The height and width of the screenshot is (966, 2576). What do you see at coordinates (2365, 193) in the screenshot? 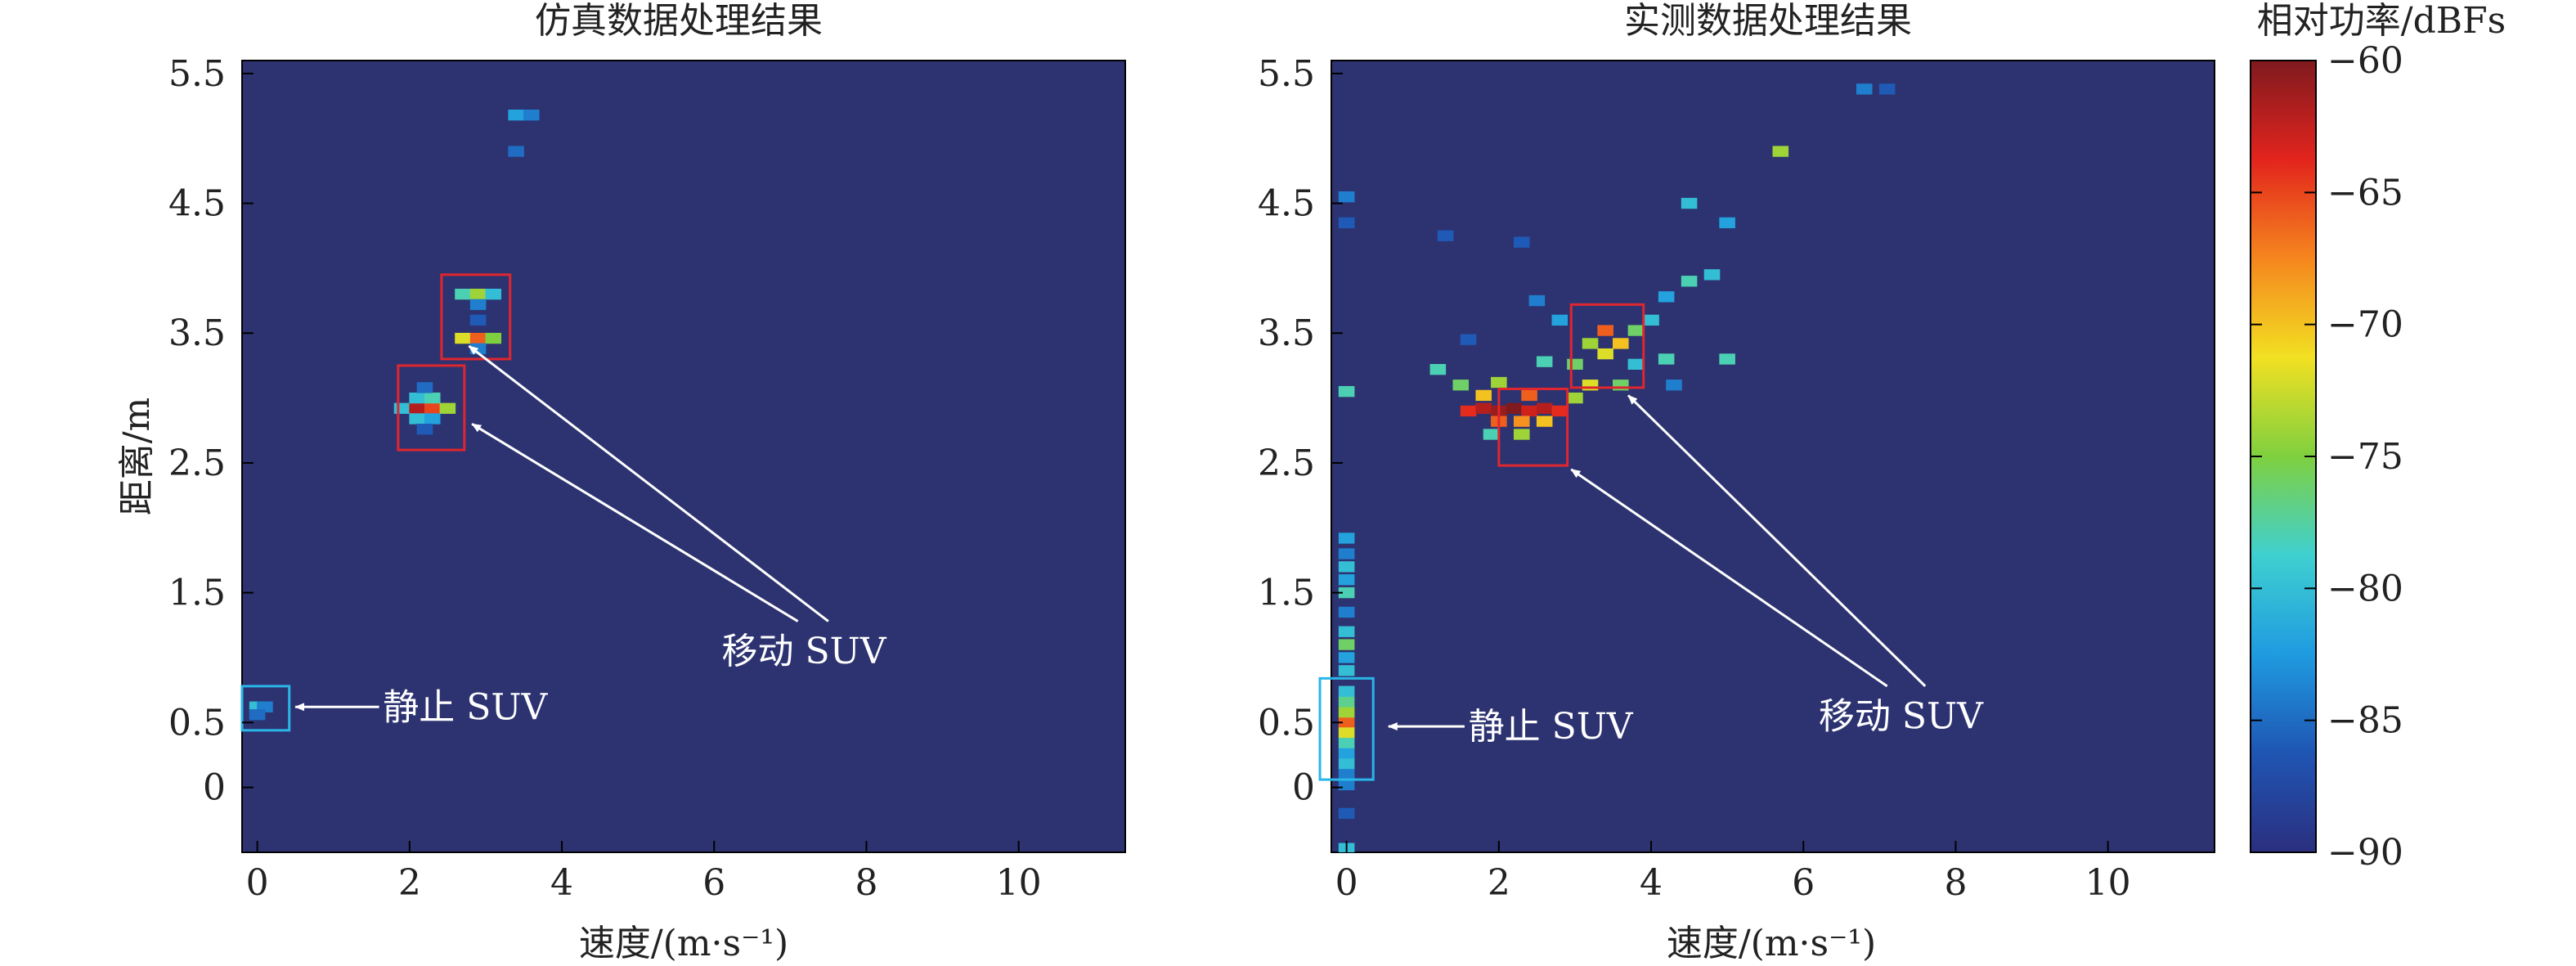
I see `colorbar-tick-label: −65` at bounding box center [2365, 193].